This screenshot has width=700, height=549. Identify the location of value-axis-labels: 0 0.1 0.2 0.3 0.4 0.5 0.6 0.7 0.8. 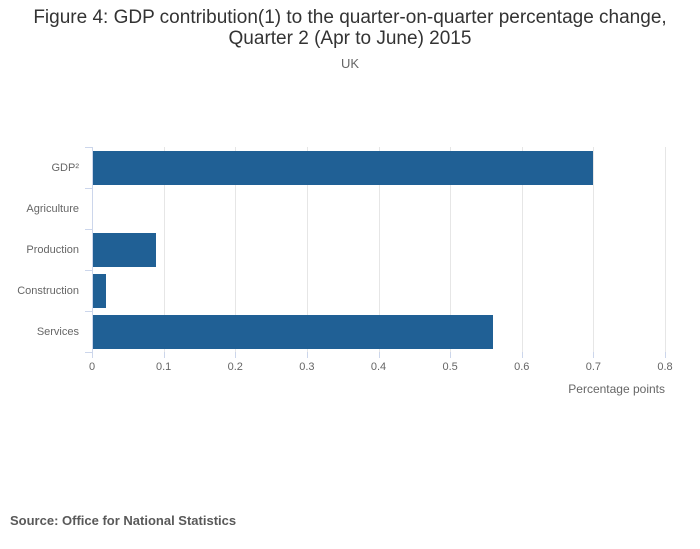
(380, 368).